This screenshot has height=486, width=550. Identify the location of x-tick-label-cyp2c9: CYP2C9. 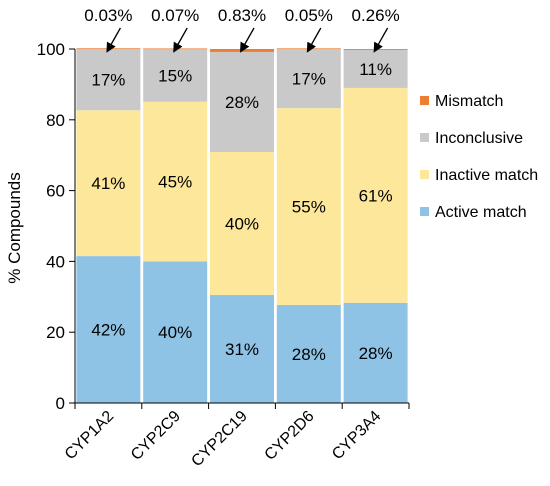
(156, 436).